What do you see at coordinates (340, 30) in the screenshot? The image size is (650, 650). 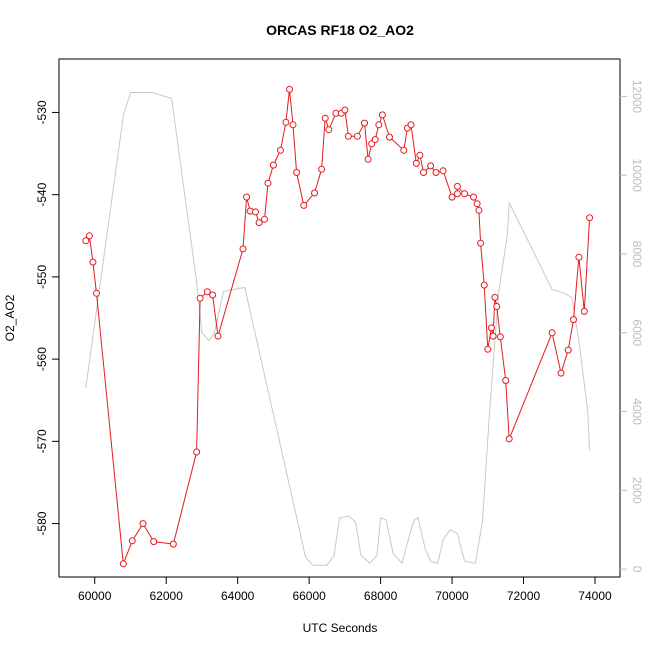 I see `chart-title: ORCAS RF18 O2_AO2` at bounding box center [340, 30].